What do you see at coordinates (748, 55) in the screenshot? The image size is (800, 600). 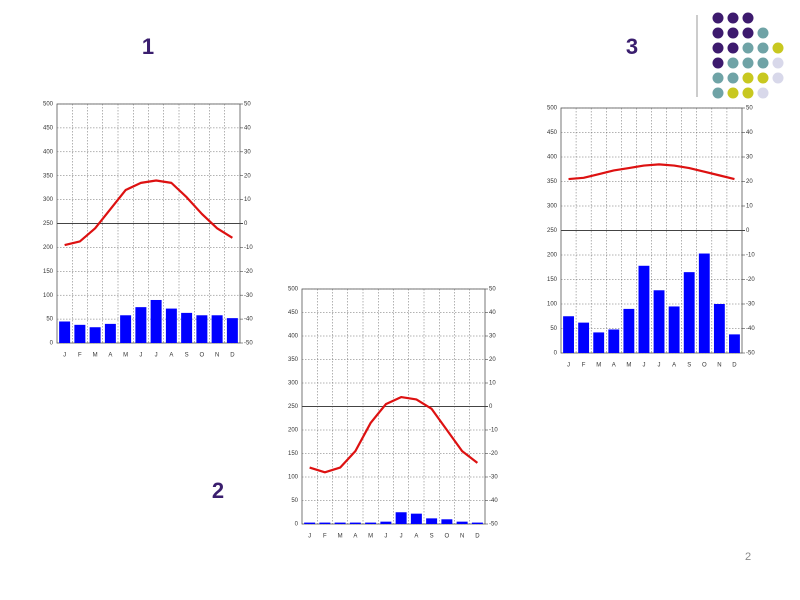 I see `decor-dots` at bounding box center [748, 55].